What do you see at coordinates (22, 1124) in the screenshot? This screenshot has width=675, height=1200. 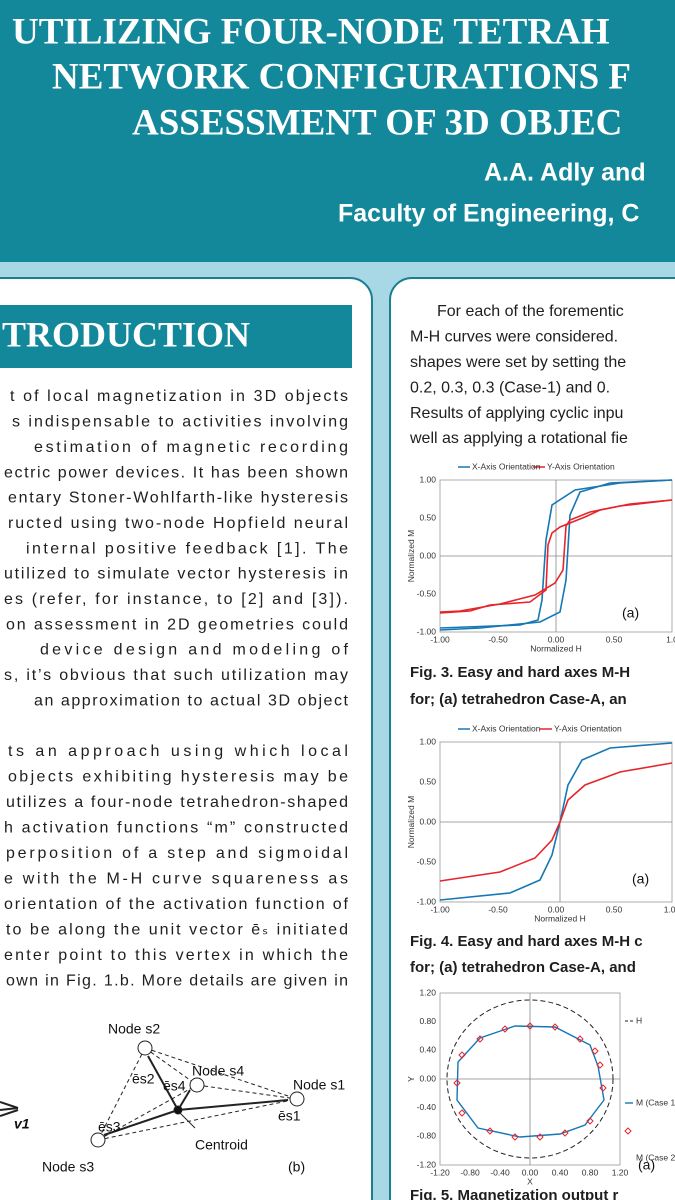 I see `vector-v-label: v1` at bounding box center [22, 1124].